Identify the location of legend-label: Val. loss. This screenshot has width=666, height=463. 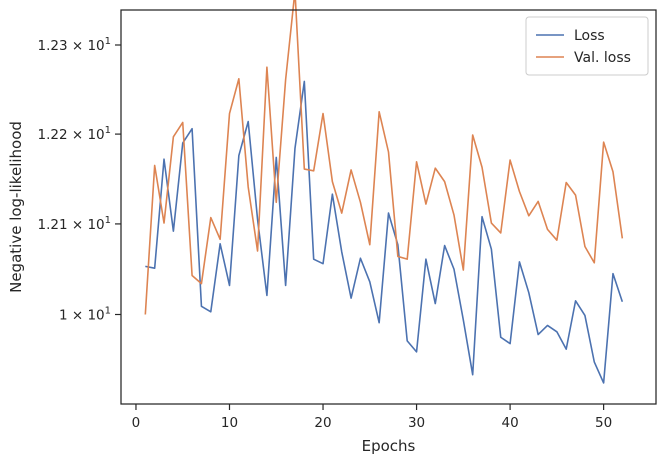
(602, 58).